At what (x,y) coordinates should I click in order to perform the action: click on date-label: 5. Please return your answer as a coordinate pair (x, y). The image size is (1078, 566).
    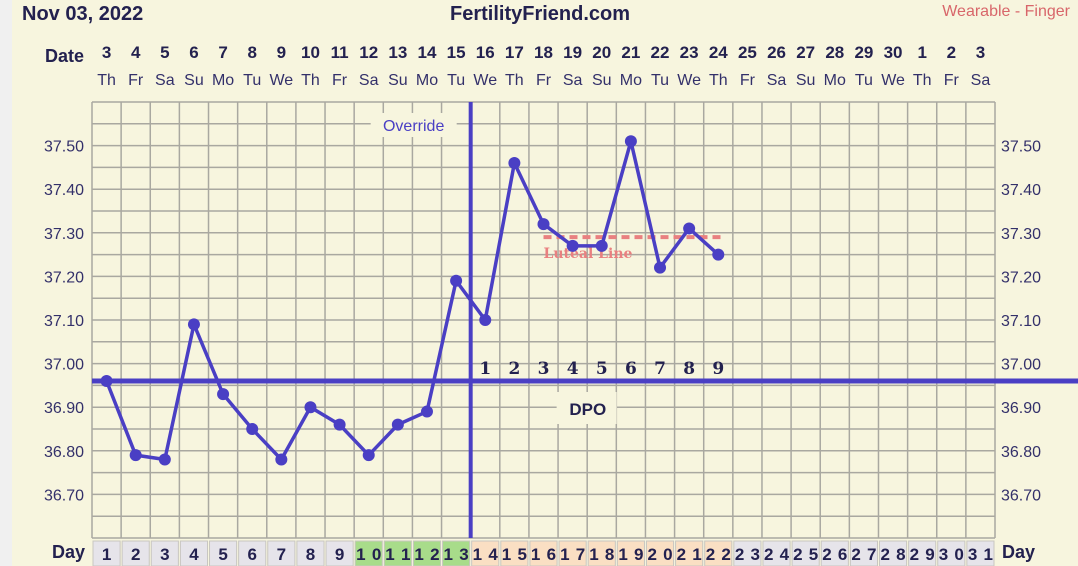
    Looking at the image, I should click on (164, 52).